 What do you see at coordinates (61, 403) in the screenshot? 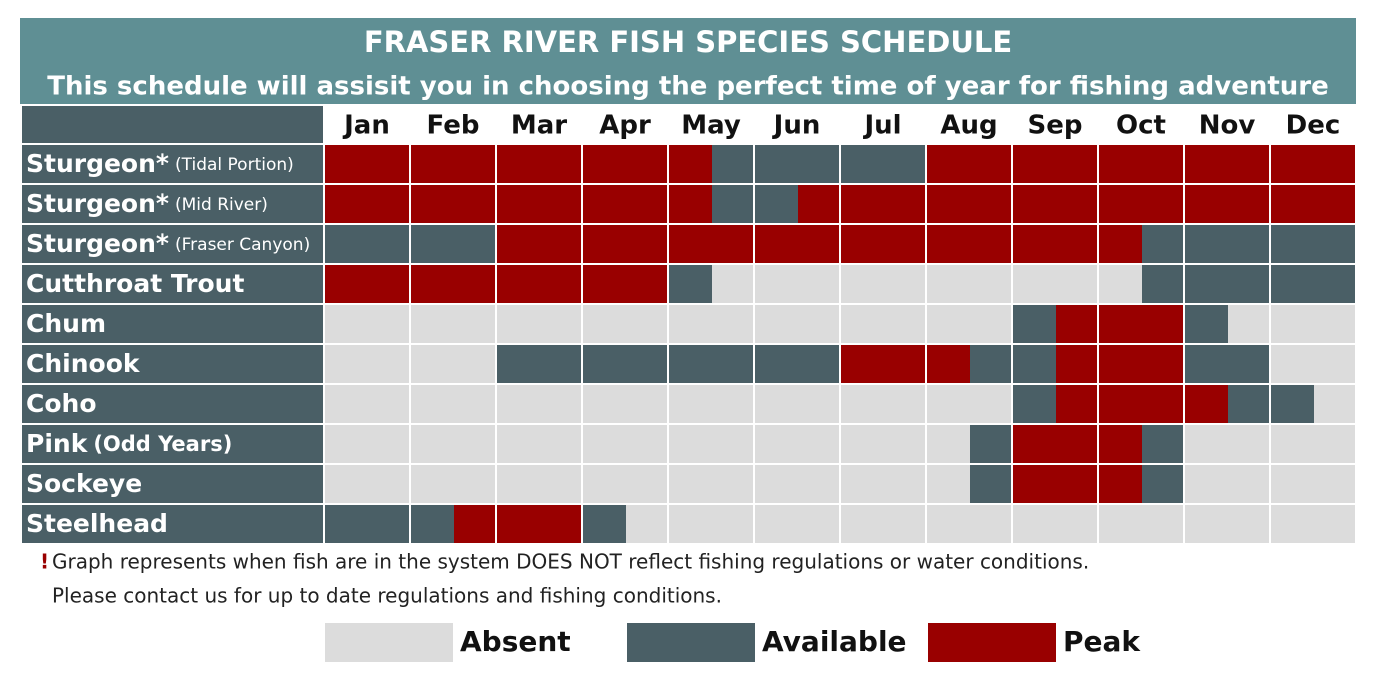
I see `row-label: Coho` at bounding box center [61, 403].